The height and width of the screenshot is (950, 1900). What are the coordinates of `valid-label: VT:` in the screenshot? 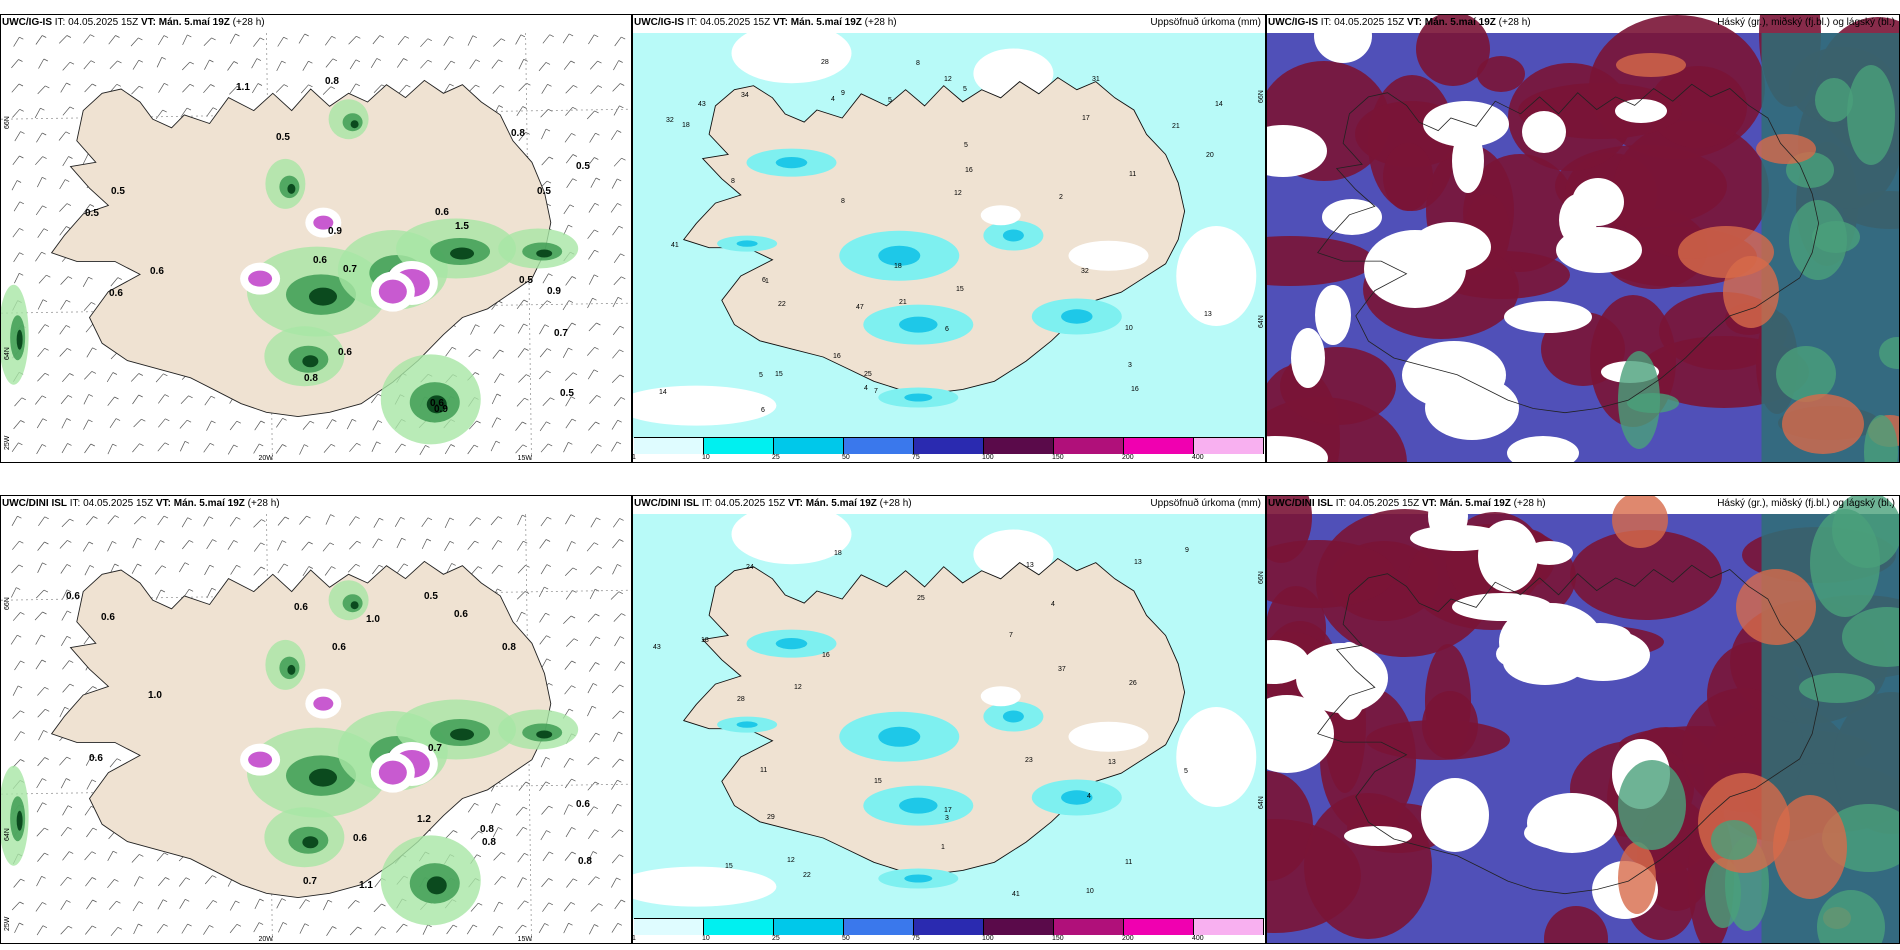 It's located at (781, 22).